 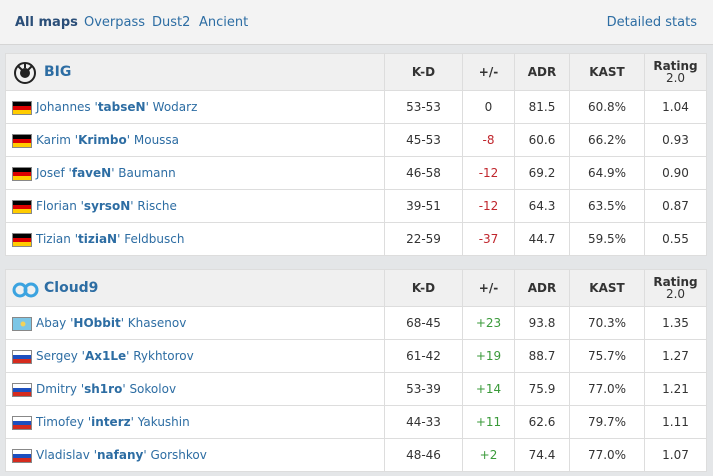 What do you see at coordinates (91, 173) in the screenshot?
I see `player-nick: faveN` at bounding box center [91, 173].